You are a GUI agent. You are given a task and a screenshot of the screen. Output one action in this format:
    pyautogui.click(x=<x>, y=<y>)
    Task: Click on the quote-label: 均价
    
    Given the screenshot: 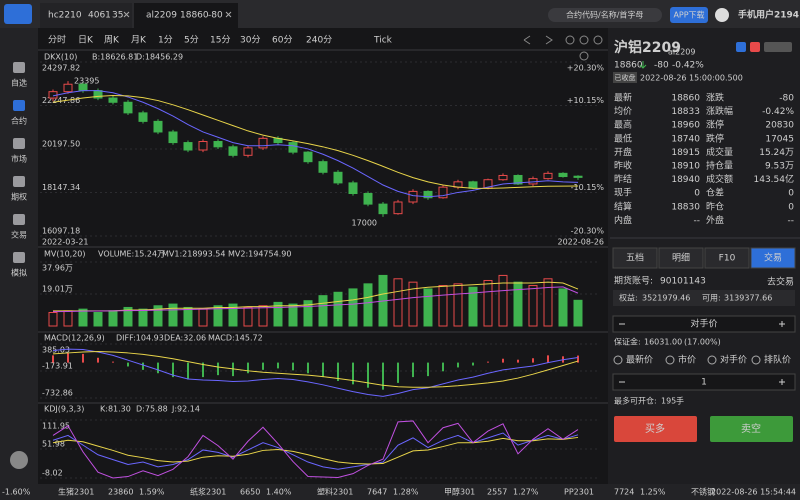 What is the action you would take?
    pyautogui.click(x=623, y=111)
    